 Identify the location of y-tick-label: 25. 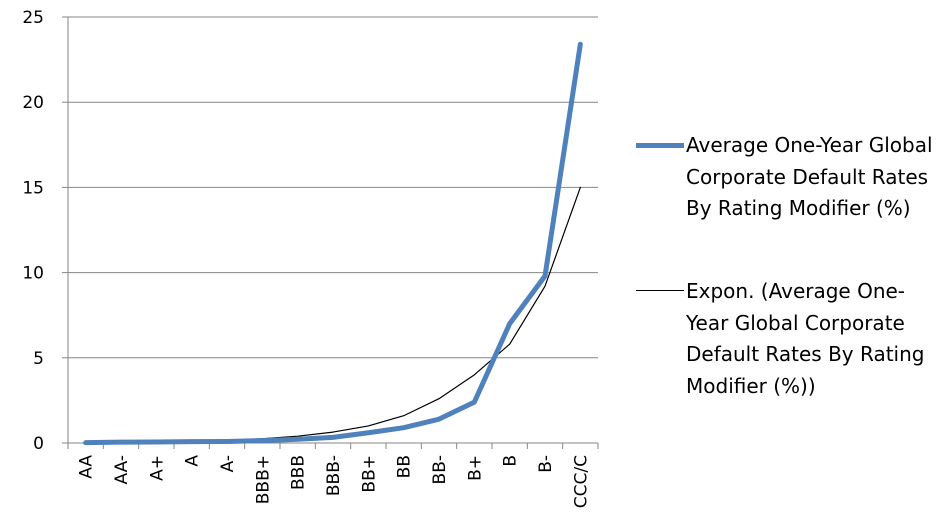
(33, 18).